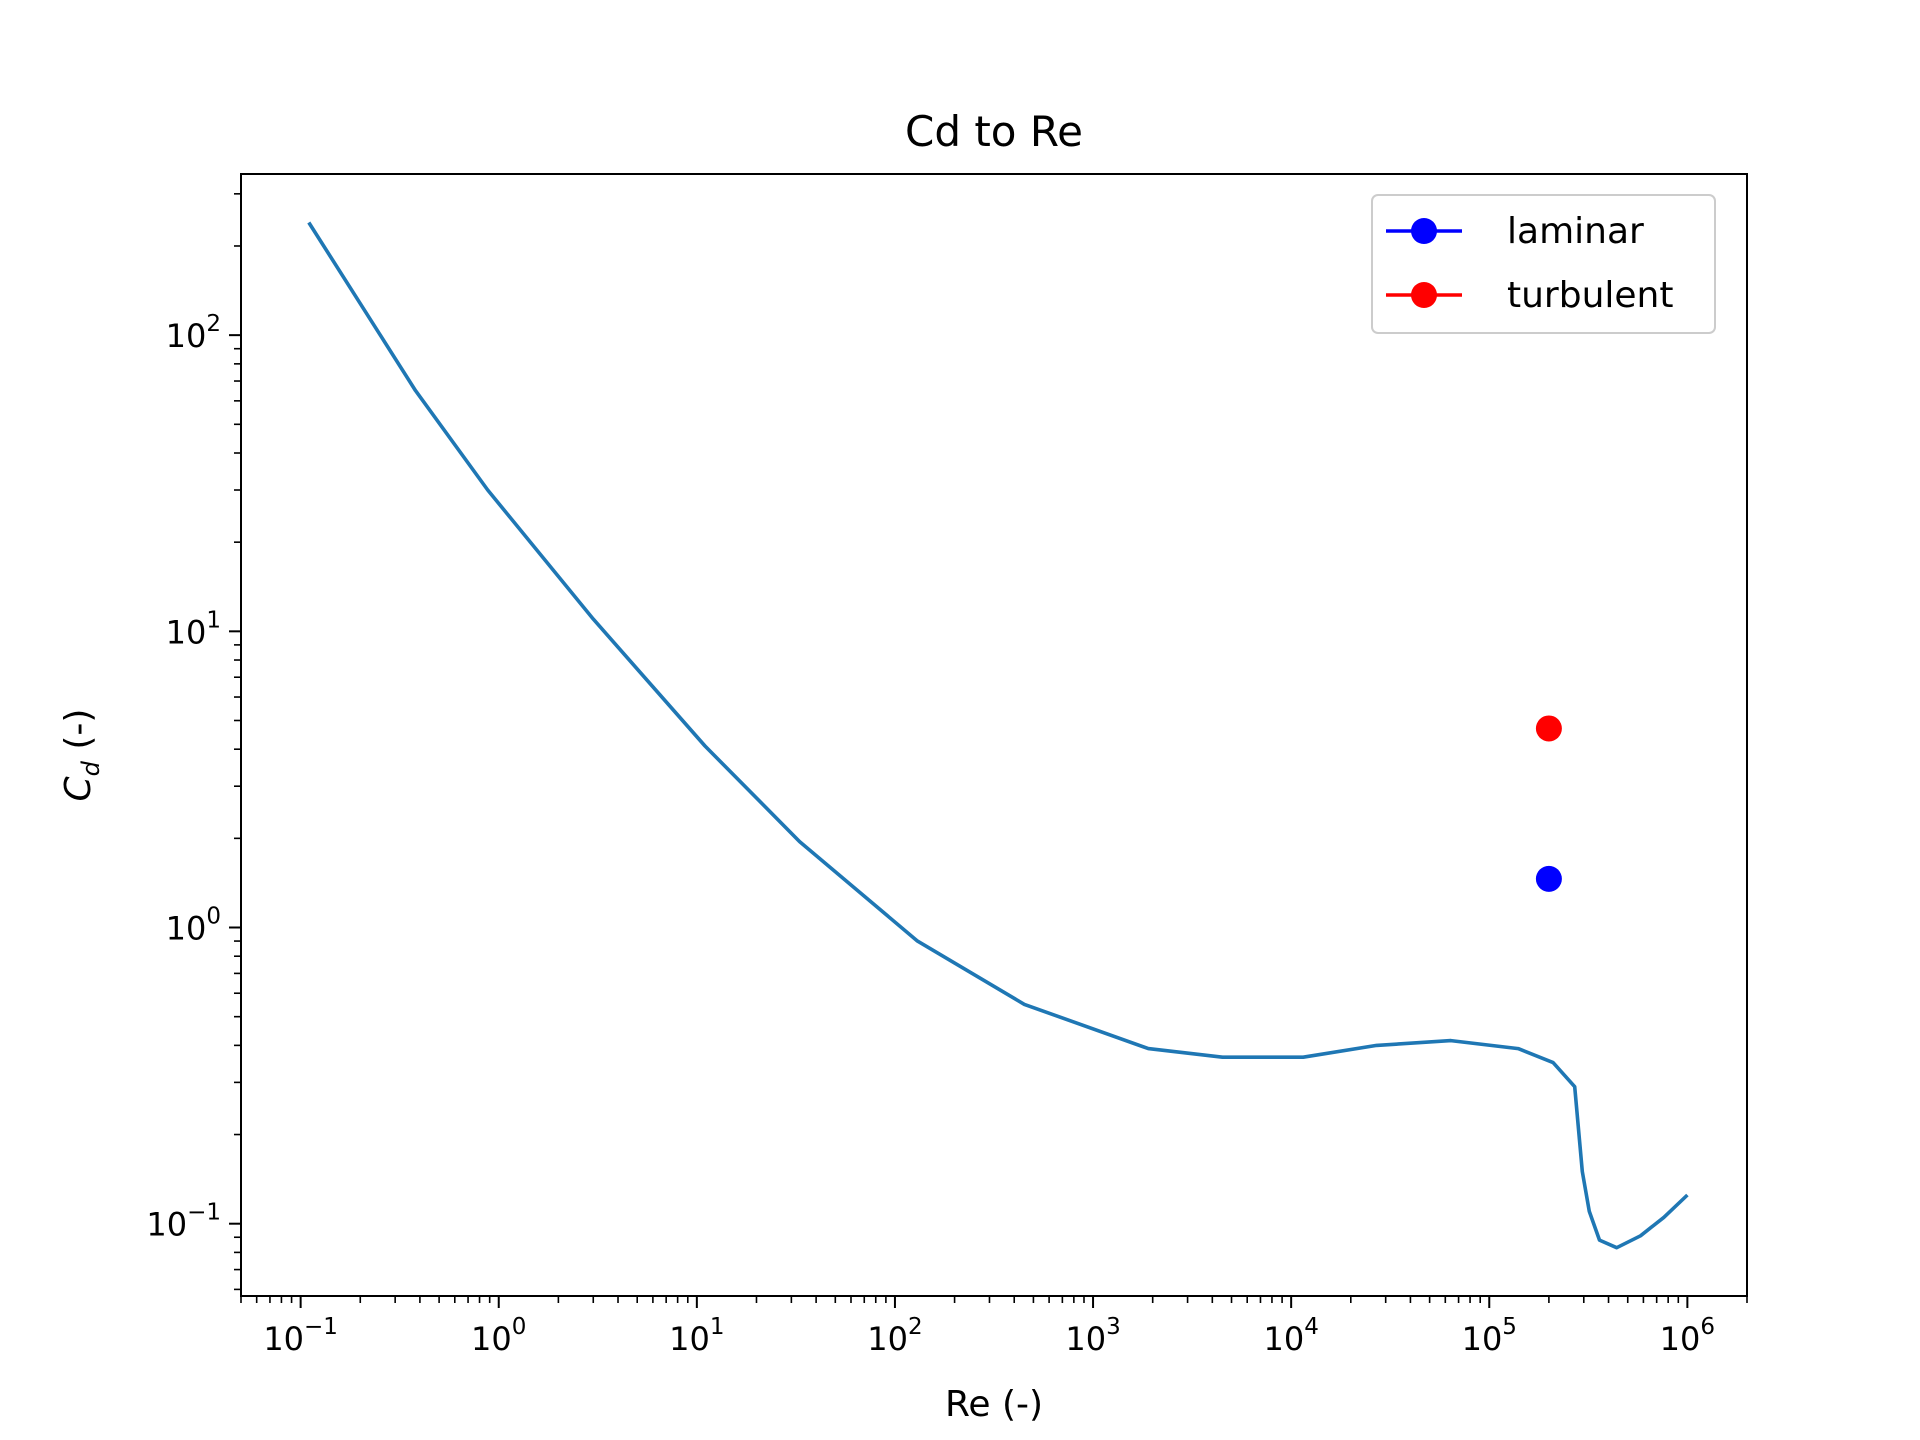 This screenshot has width=1920, height=1440. Describe the element at coordinates (193, 629) in the screenshot. I see `y-tick-label: 10¹` at that location.